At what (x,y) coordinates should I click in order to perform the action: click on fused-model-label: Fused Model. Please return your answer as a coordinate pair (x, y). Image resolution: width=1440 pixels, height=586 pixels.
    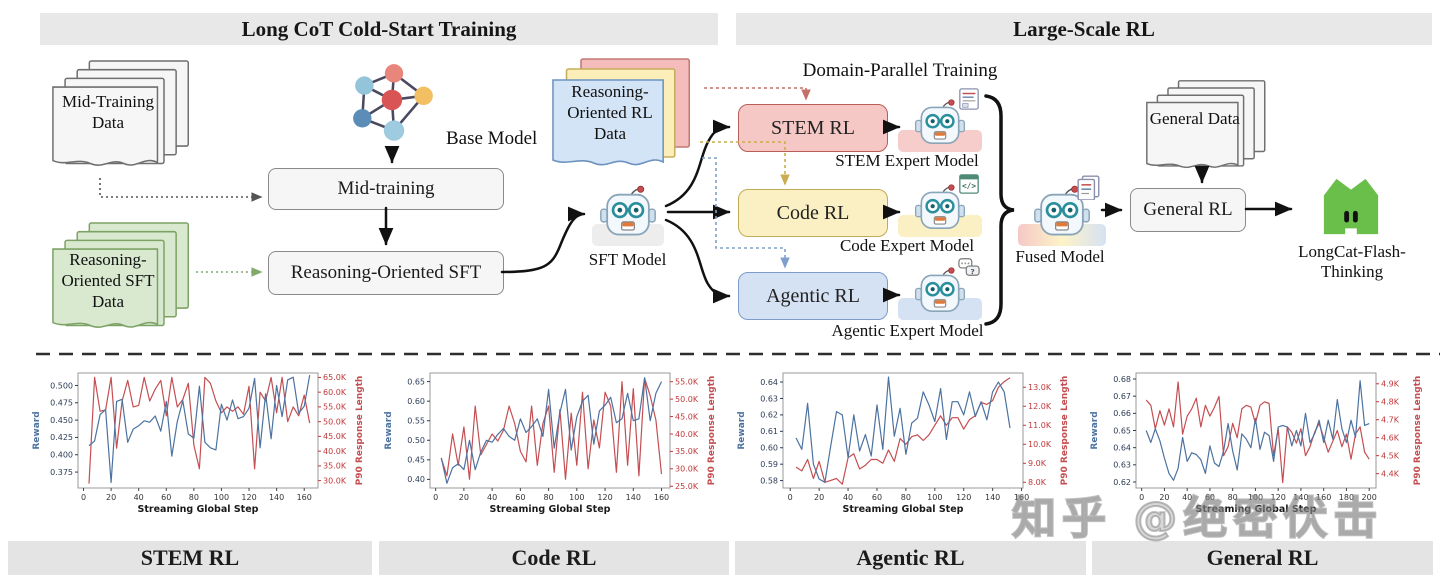
    Looking at the image, I should click on (1060, 256).